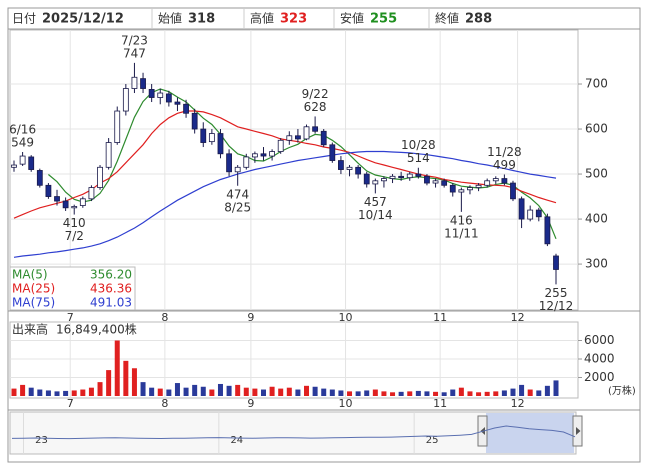  I want to click on navigator-label: 23, so click(41, 440).